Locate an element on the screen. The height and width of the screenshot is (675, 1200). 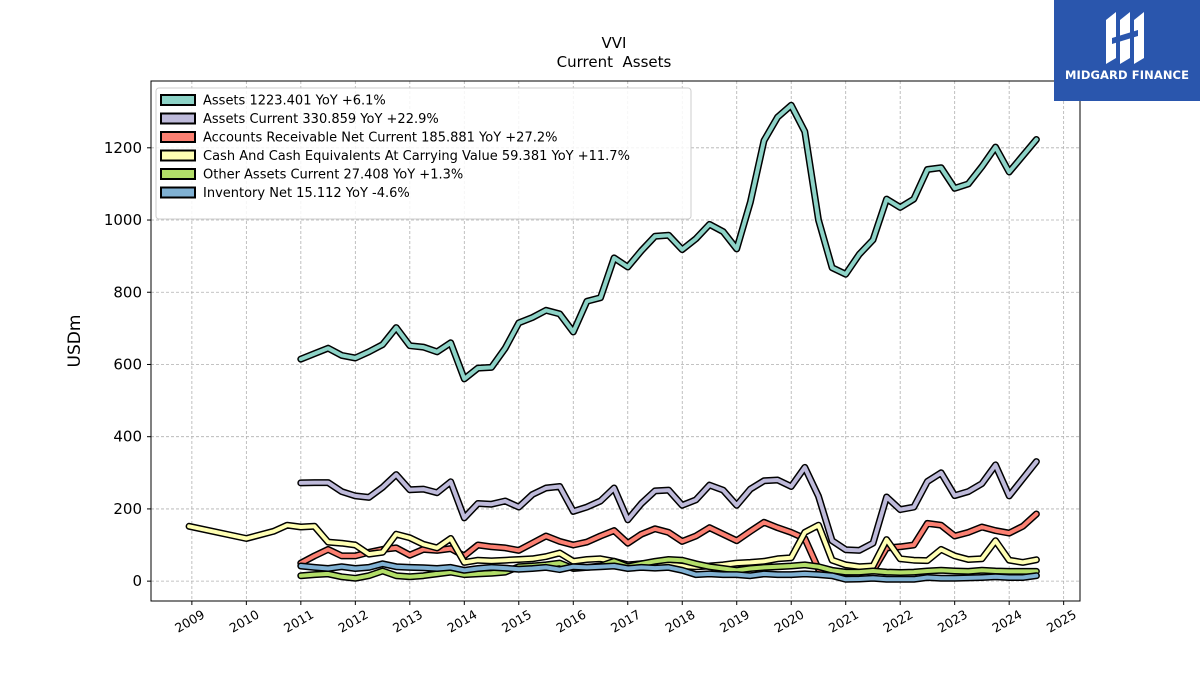
x-tick-label: 2018 is located at coordinates (679, 621).